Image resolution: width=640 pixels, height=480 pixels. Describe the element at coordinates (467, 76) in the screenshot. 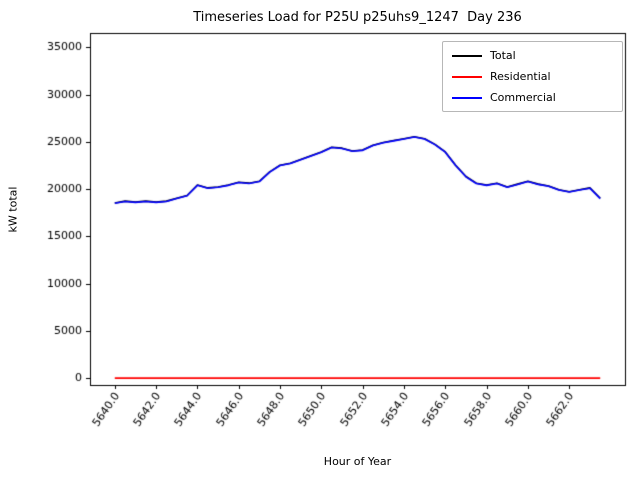

I see `residential-line-swatch` at that location.